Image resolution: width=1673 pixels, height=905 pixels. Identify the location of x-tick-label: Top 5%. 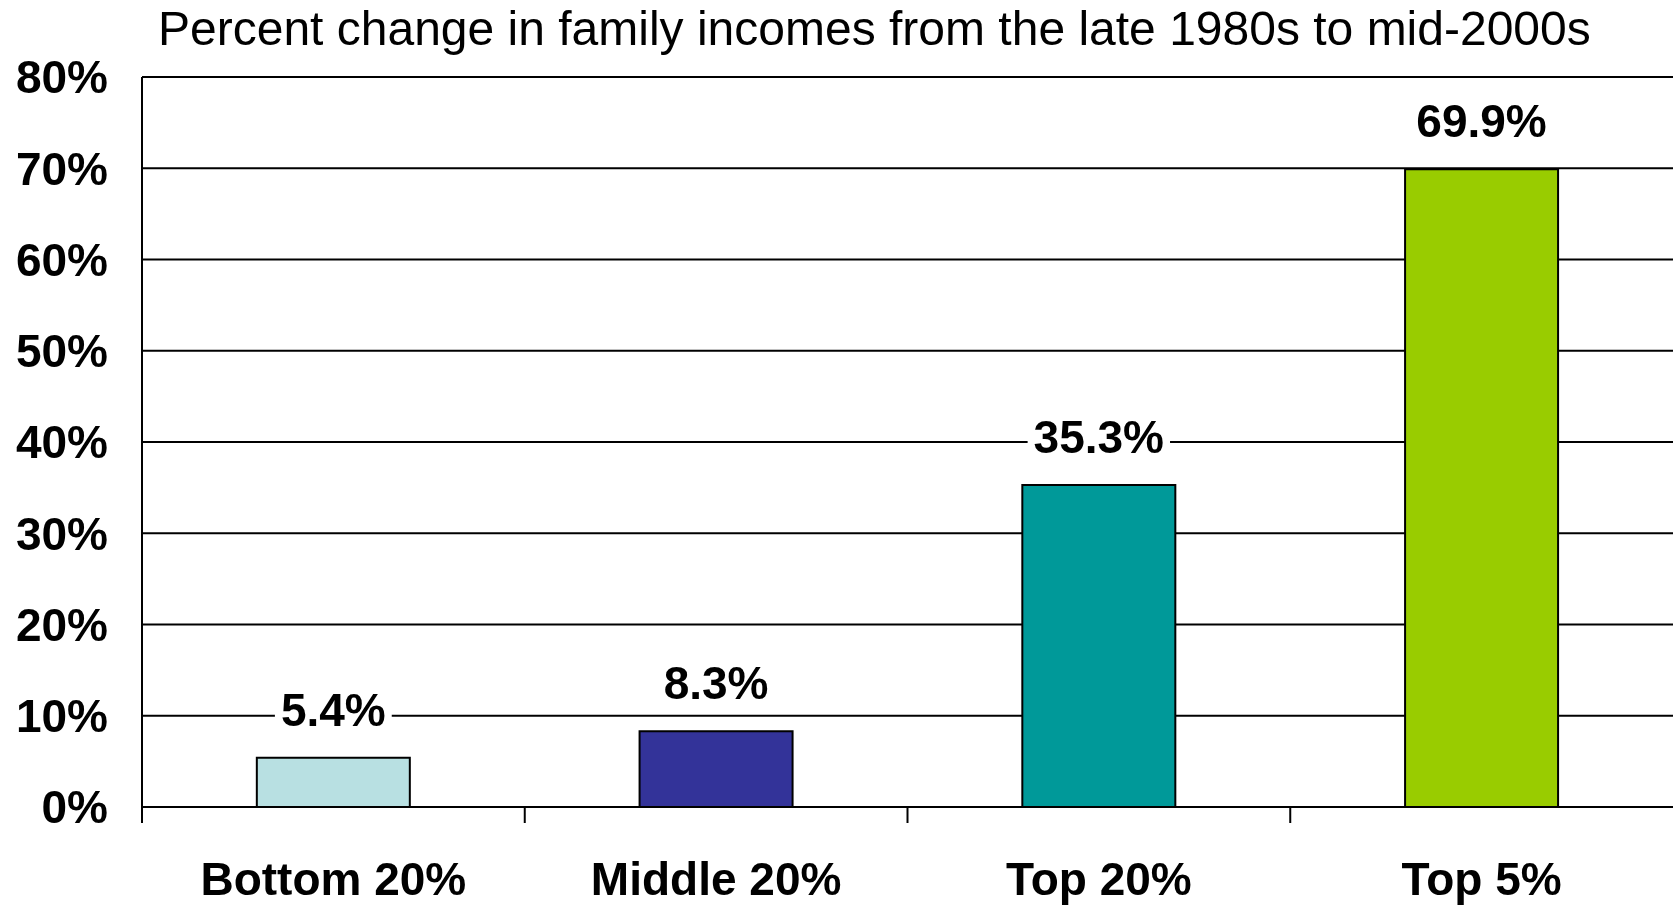
(1481, 879).